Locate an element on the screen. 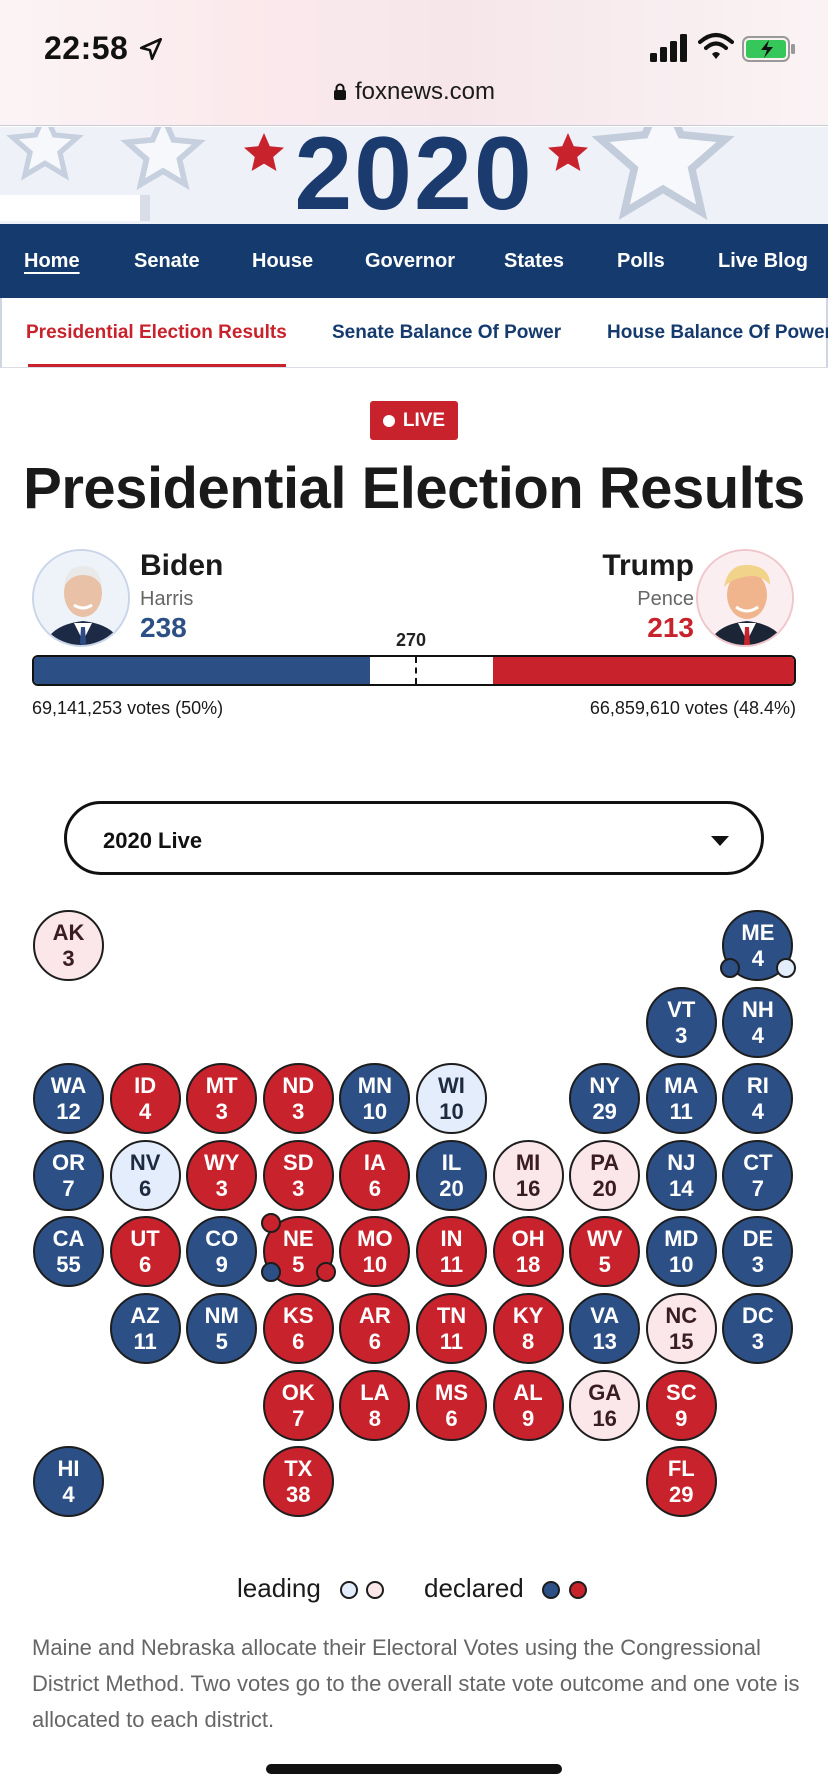 The width and height of the screenshot is (828, 1792). state-de: DE 3 is located at coordinates (758, 1252).